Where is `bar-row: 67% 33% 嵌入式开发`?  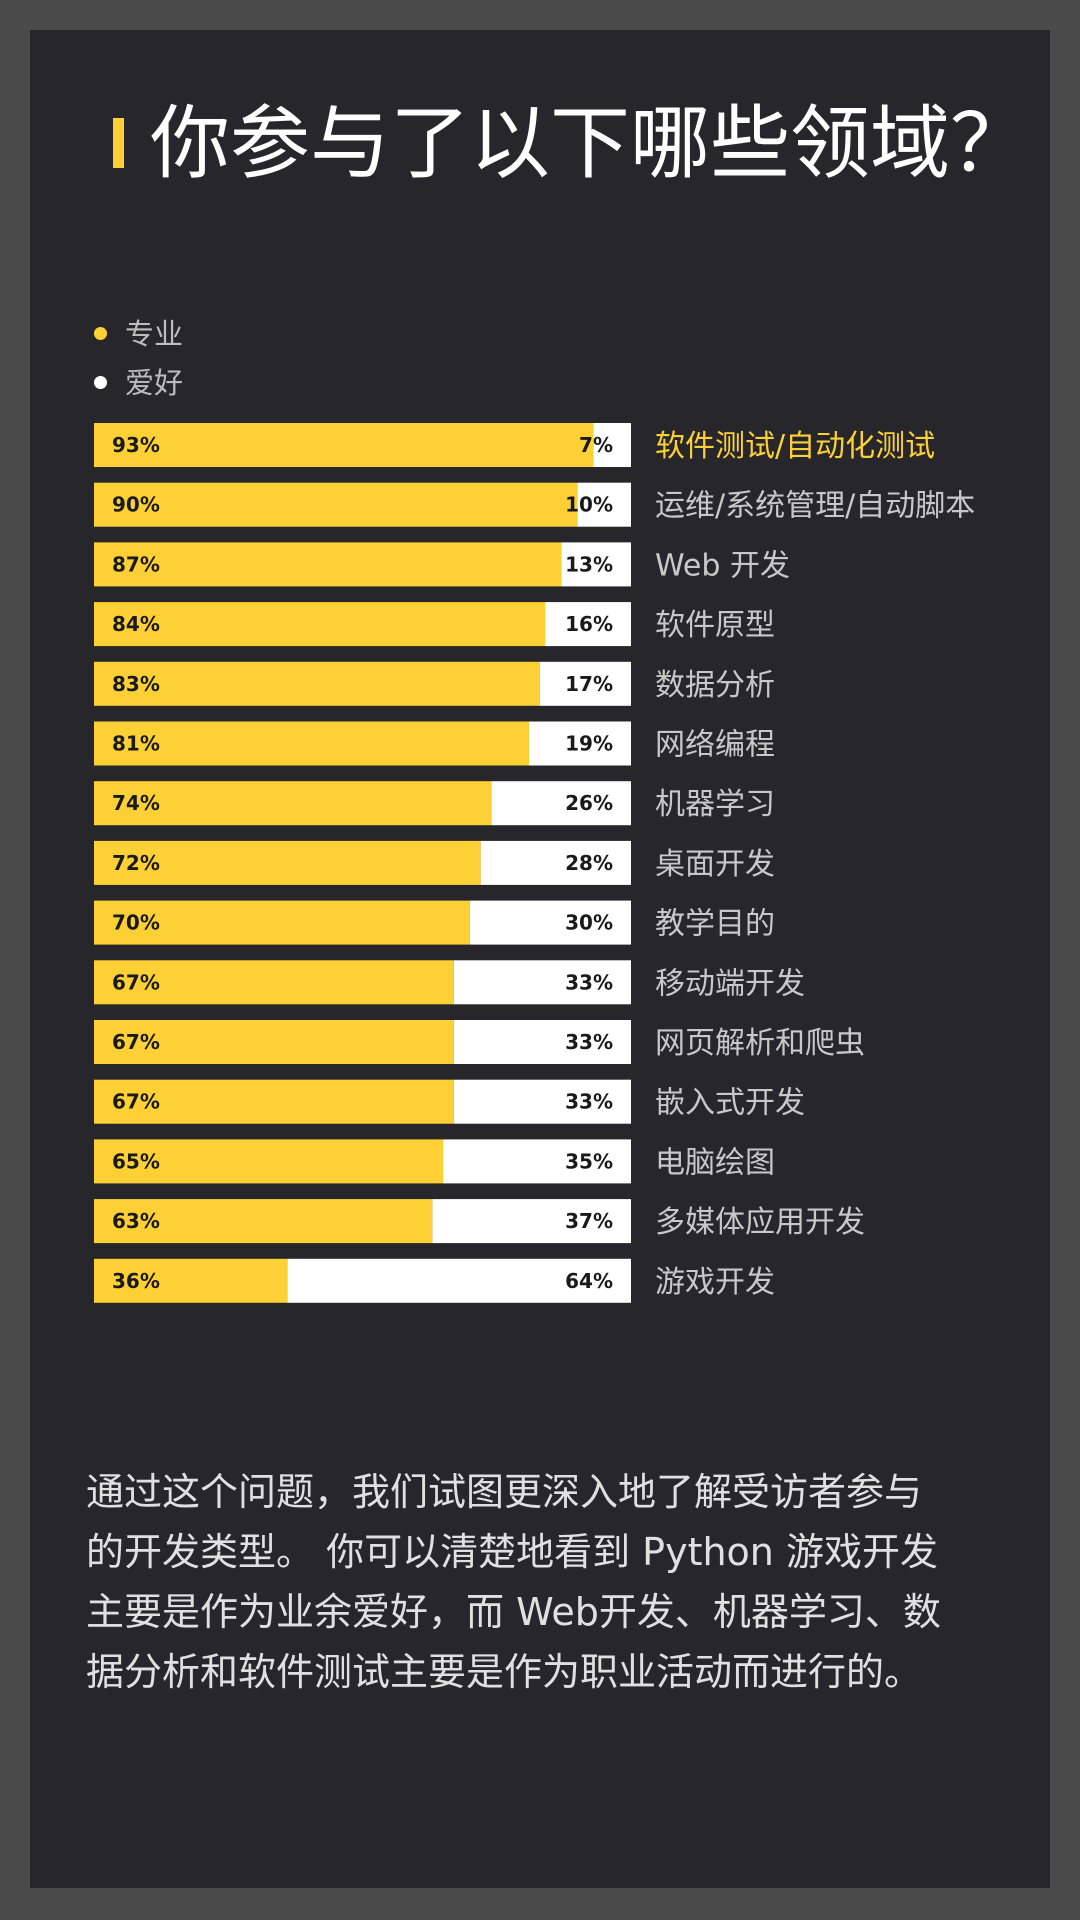 bar-row: 67% 33% 嵌入式开发 is located at coordinates (449, 1101).